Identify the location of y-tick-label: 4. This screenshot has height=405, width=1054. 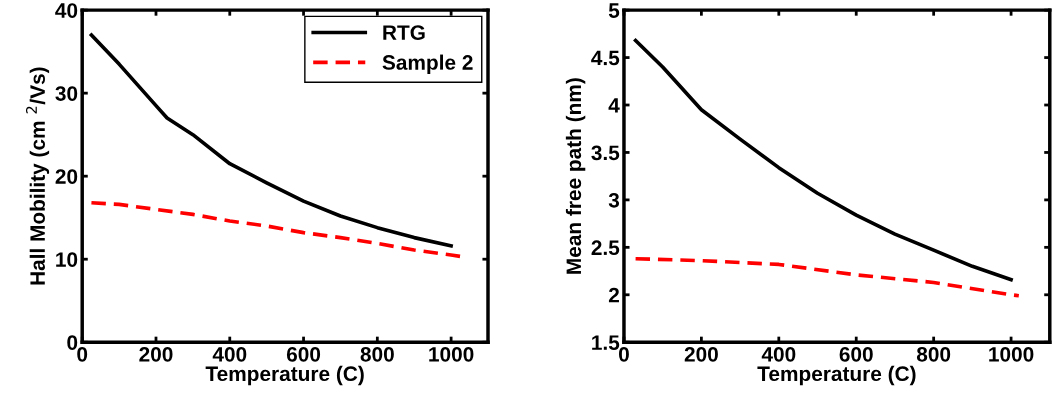
(614, 105).